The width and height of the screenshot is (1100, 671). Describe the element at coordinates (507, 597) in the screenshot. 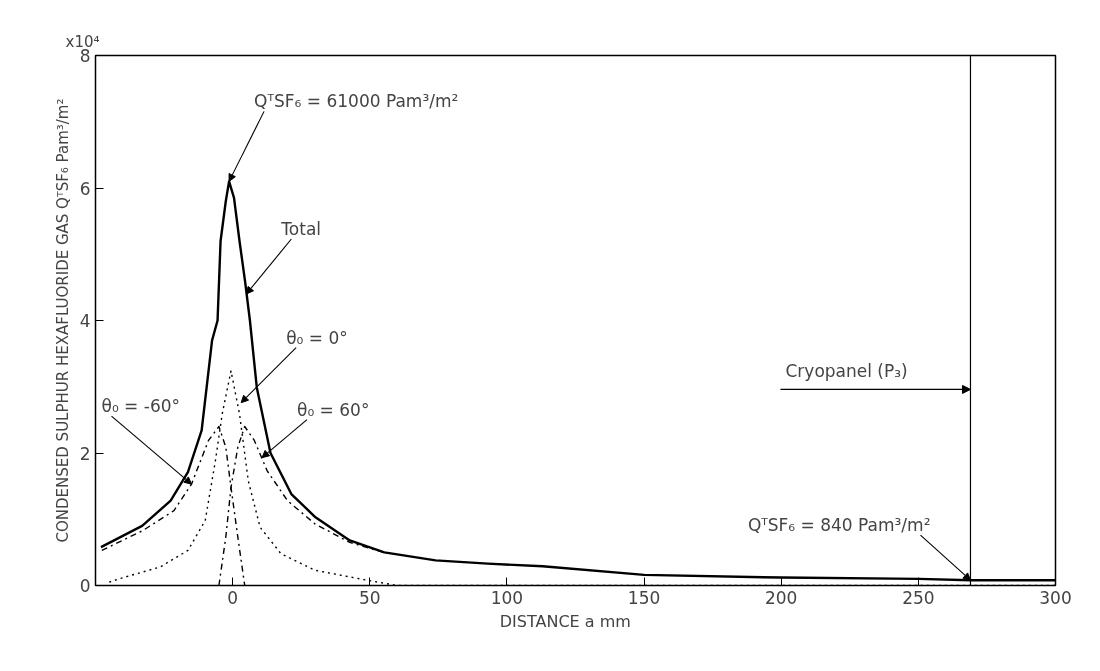

I see `x-tick-label: 100` at that location.